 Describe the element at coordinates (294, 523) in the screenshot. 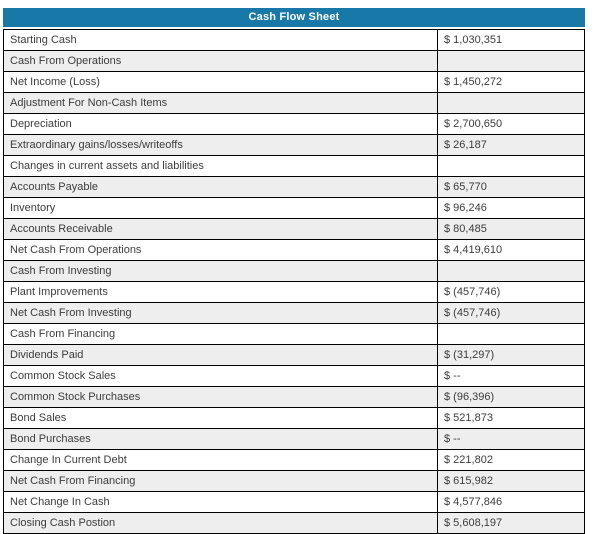

I see `table-row: Closing Cash Postion $ 5,608,197` at that location.